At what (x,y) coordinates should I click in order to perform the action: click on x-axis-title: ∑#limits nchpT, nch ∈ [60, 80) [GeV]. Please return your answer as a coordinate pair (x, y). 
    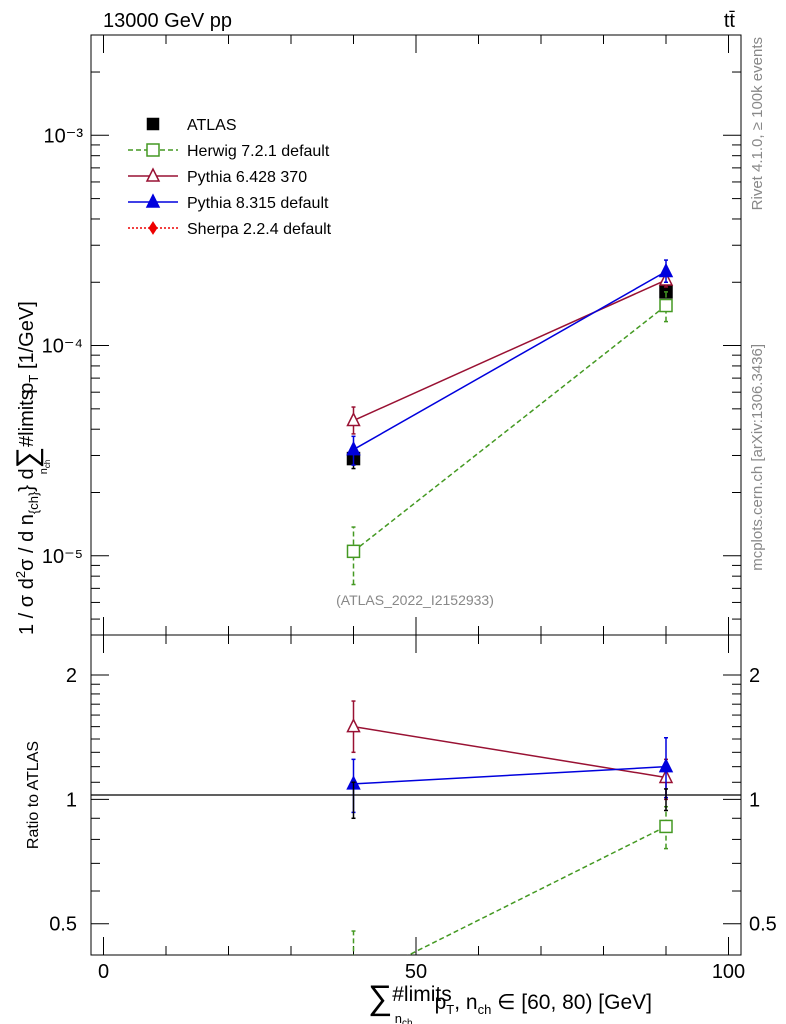
    Looking at the image, I should click on (510, 1001).